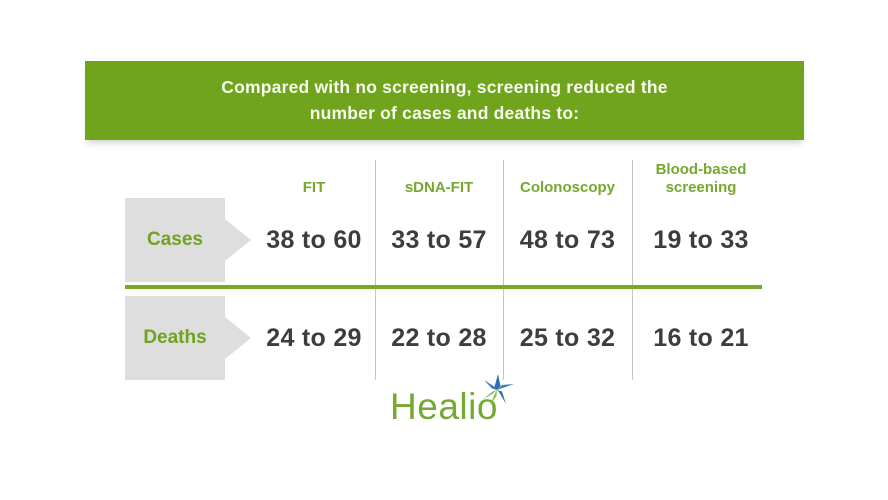  I want to click on column-header-fit: FIT, so click(314, 188).